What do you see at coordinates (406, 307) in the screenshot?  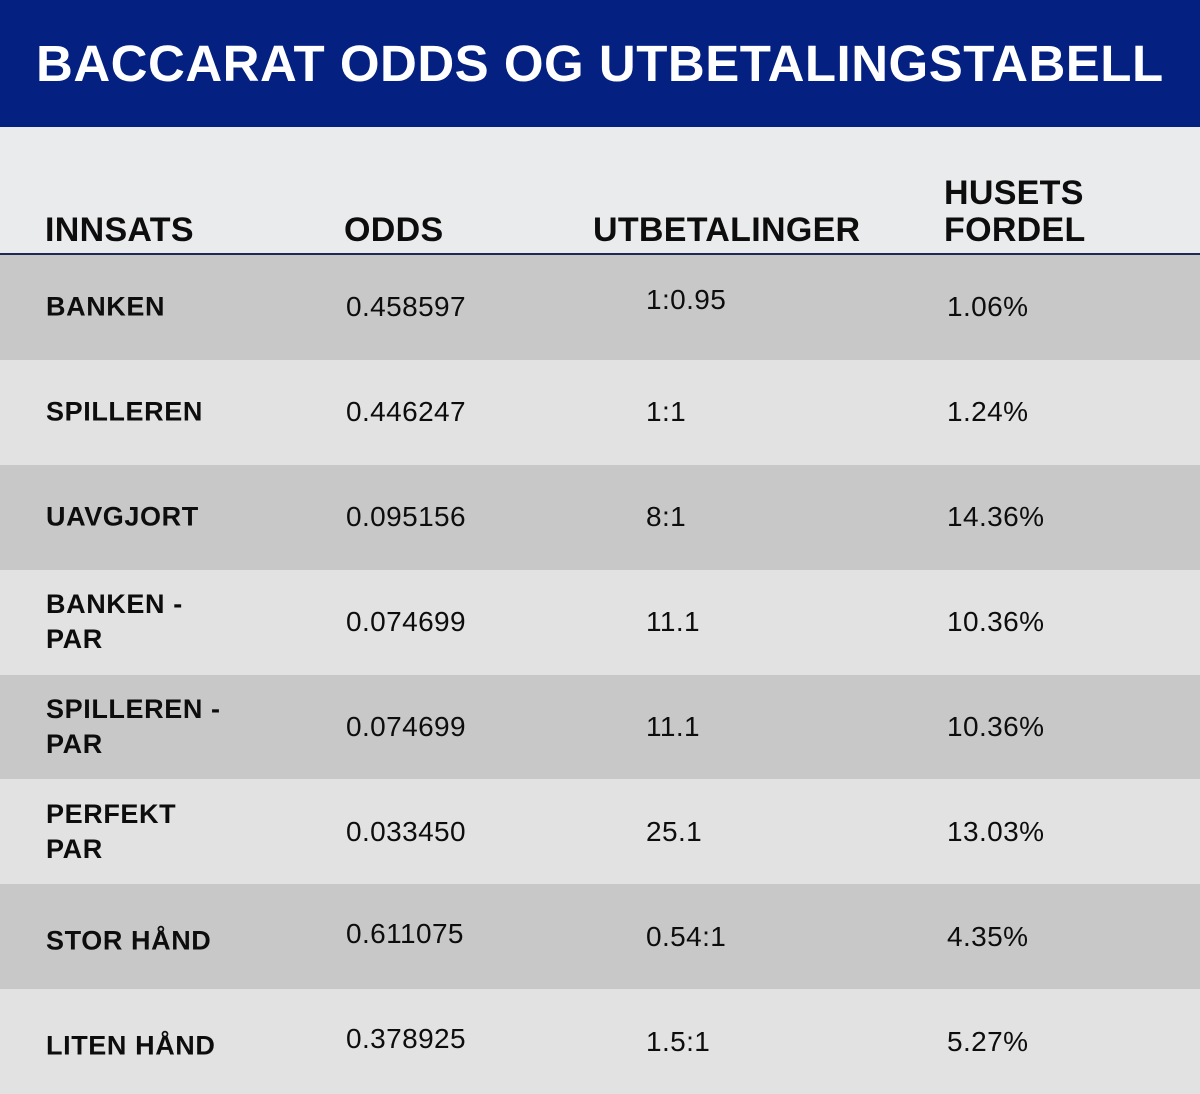 I see `odds-cell: 0.458597` at bounding box center [406, 307].